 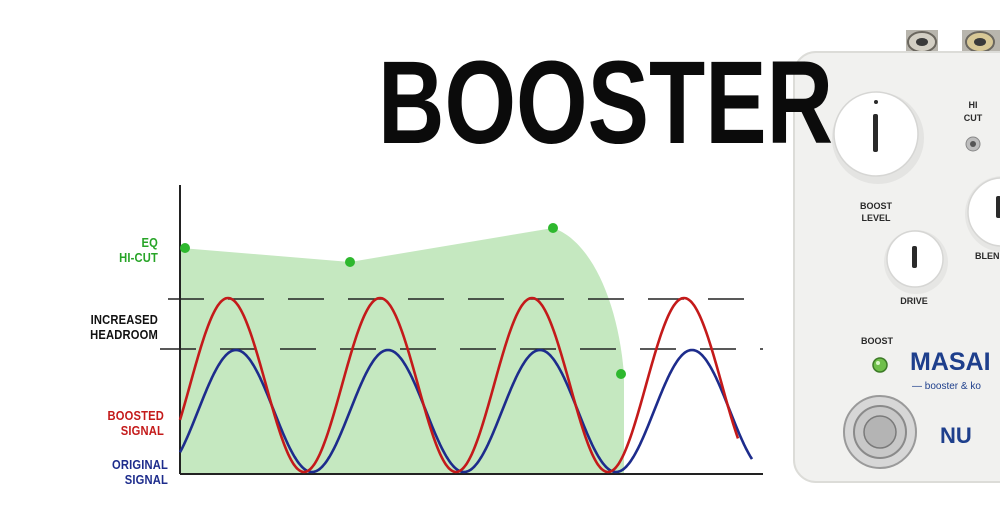 I want to click on headroom-label-line1: INCREASED, so click(x=124, y=319).